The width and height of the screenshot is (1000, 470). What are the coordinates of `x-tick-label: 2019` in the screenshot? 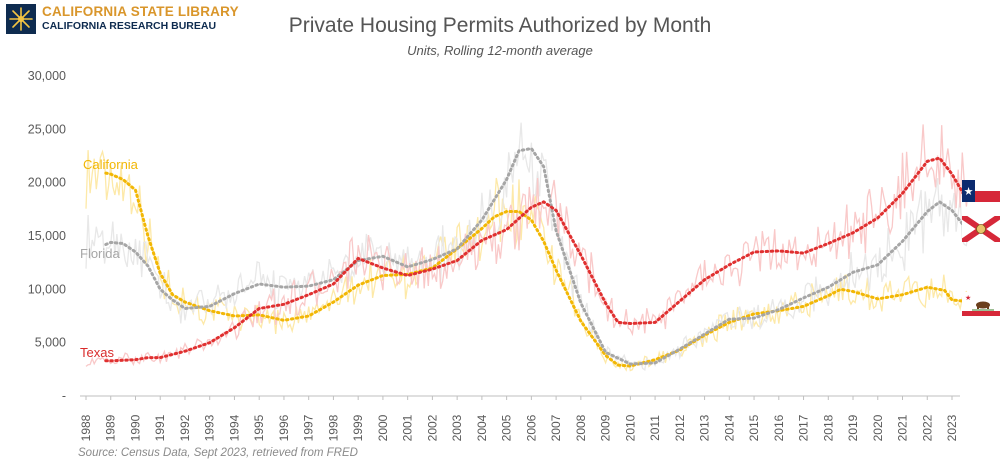 It's located at (853, 427).